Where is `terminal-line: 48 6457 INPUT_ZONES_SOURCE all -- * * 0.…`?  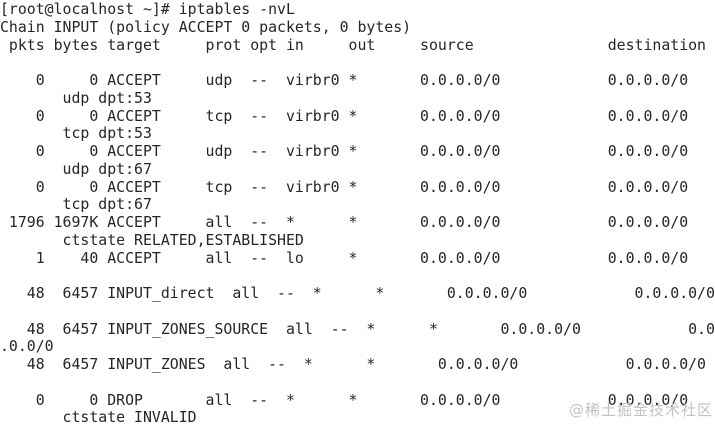
terminal-line: 48 6457 INPUT_ZONES_SOURCE all -- * * 0.… is located at coordinates (357, 328).